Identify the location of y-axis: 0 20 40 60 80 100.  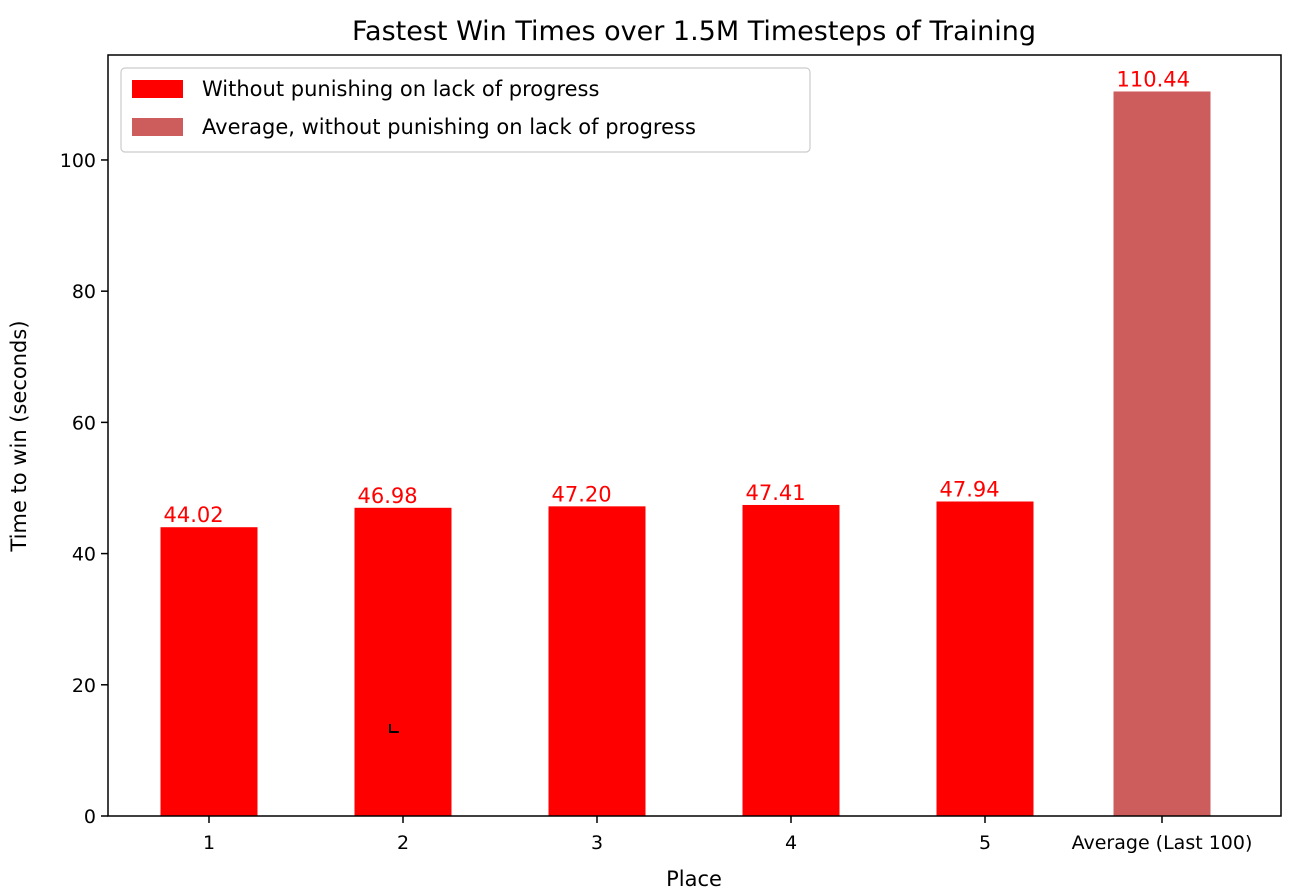
(84, 489).